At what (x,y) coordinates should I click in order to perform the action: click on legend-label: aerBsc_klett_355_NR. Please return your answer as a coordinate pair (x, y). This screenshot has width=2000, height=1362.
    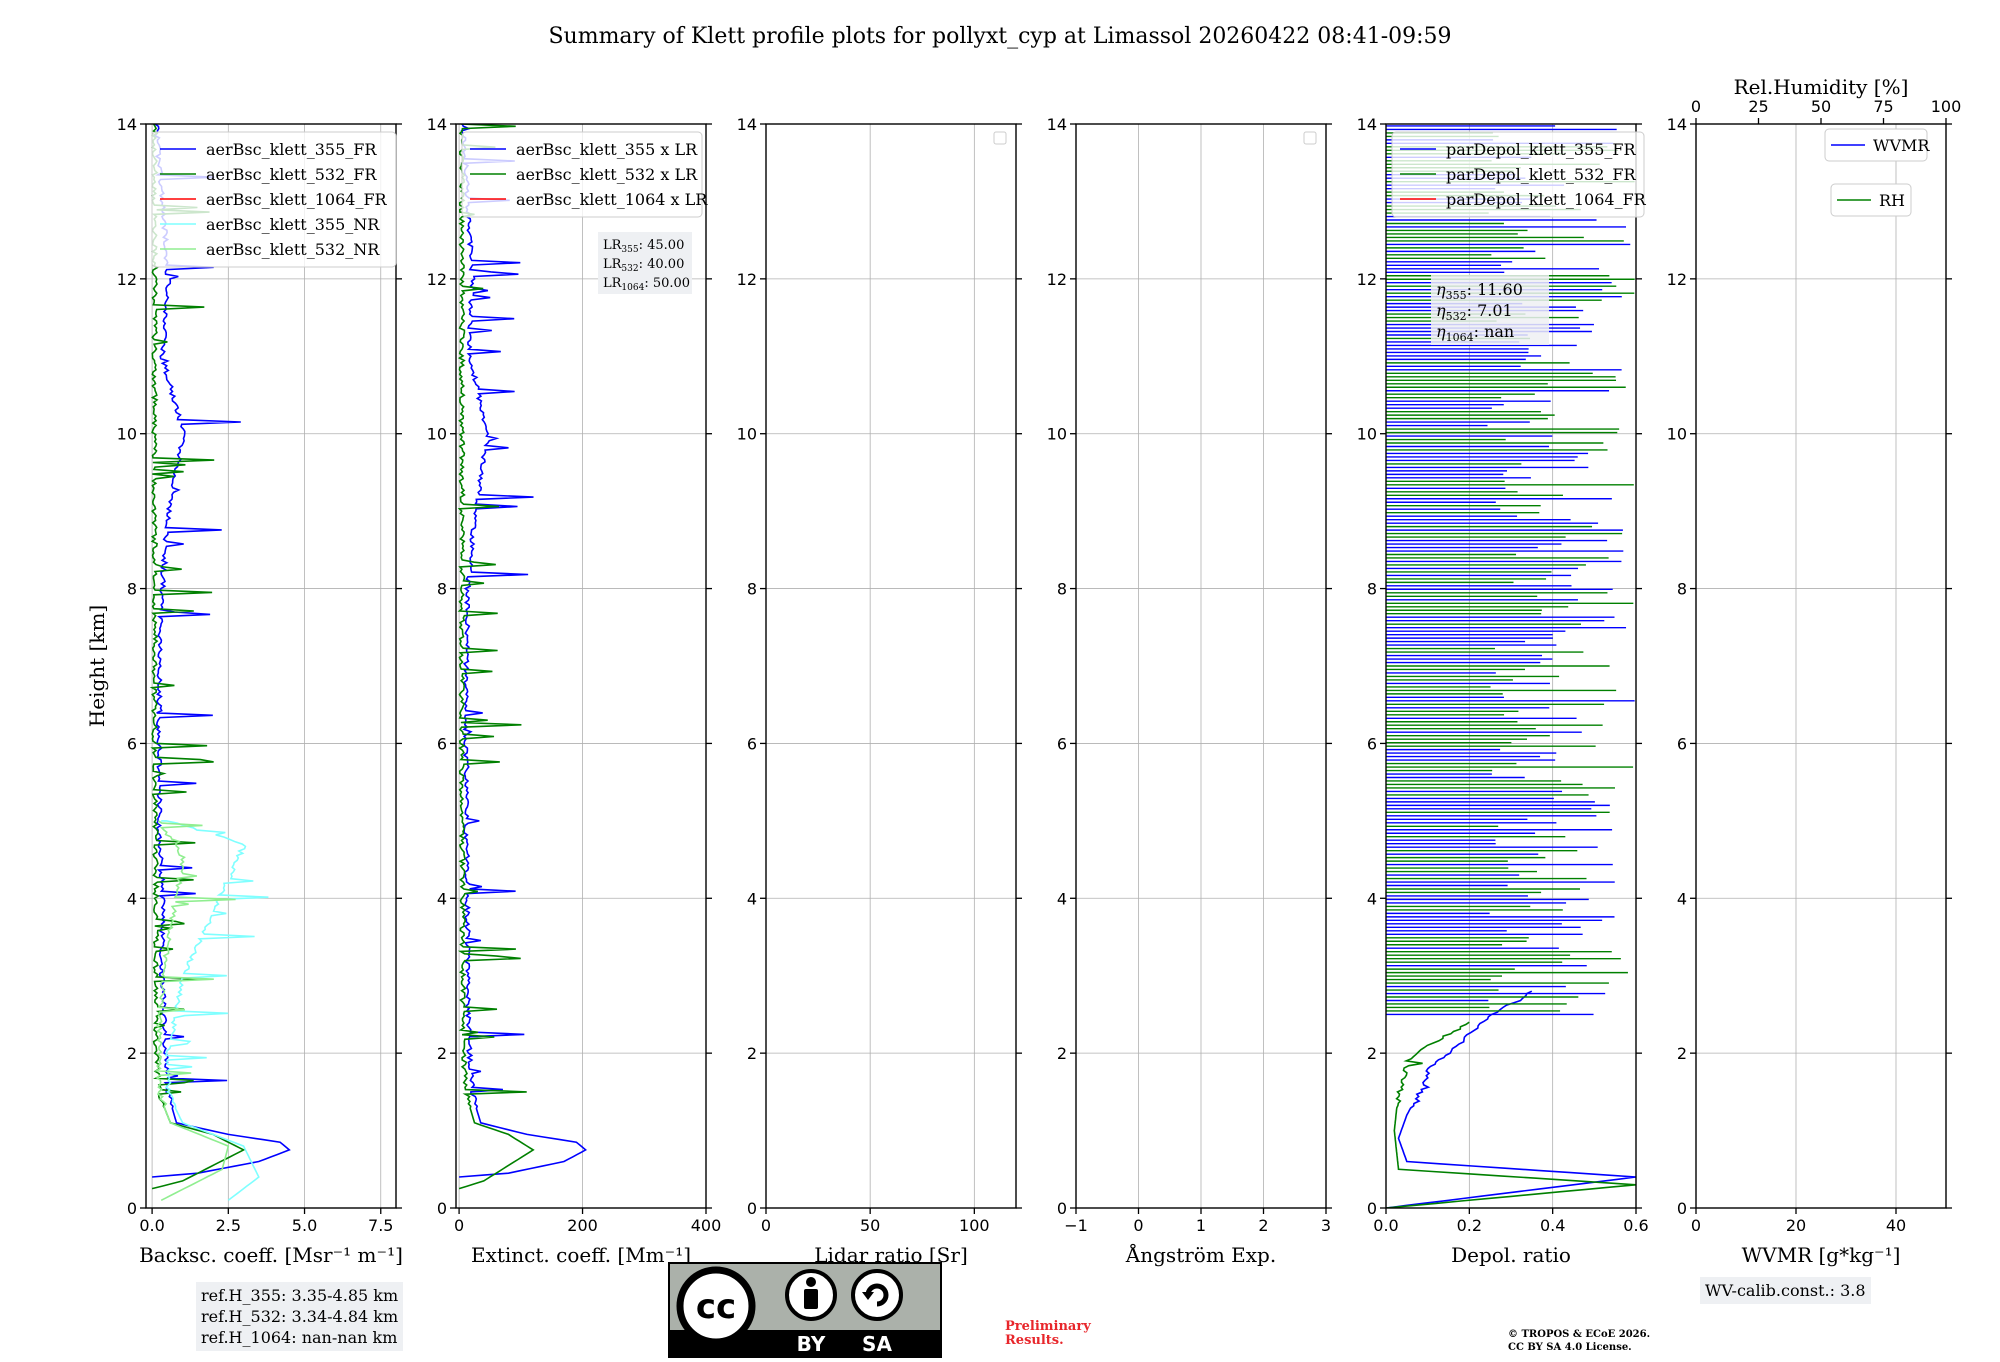
    Looking at the image, I should click on (293, 224).